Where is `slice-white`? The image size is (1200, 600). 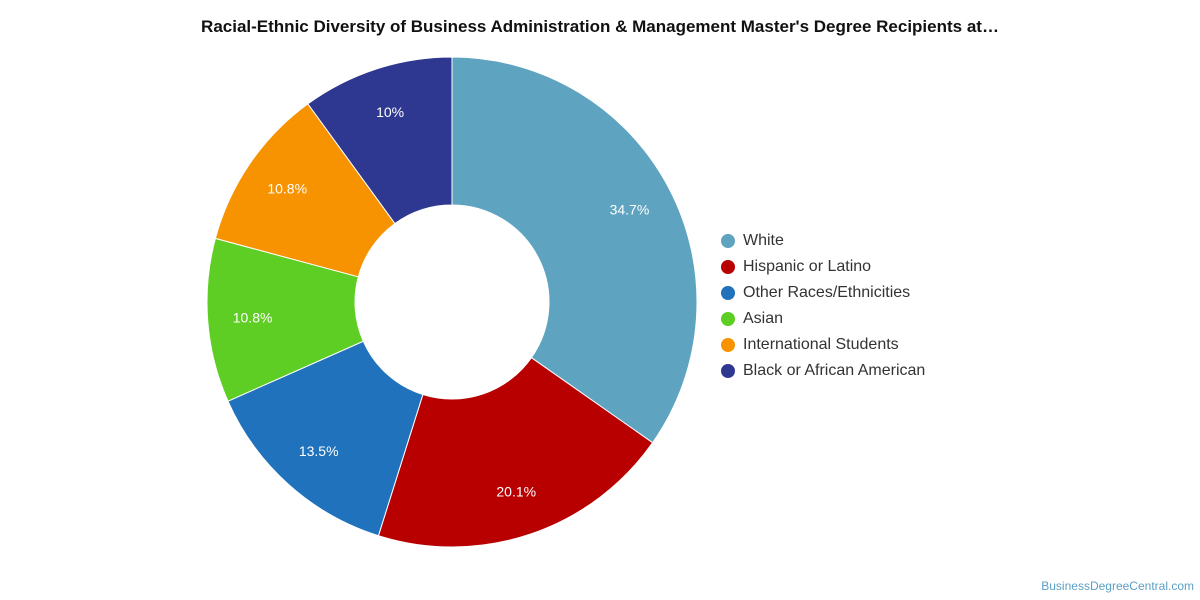
slice-white is located at coordinates (574, 250).